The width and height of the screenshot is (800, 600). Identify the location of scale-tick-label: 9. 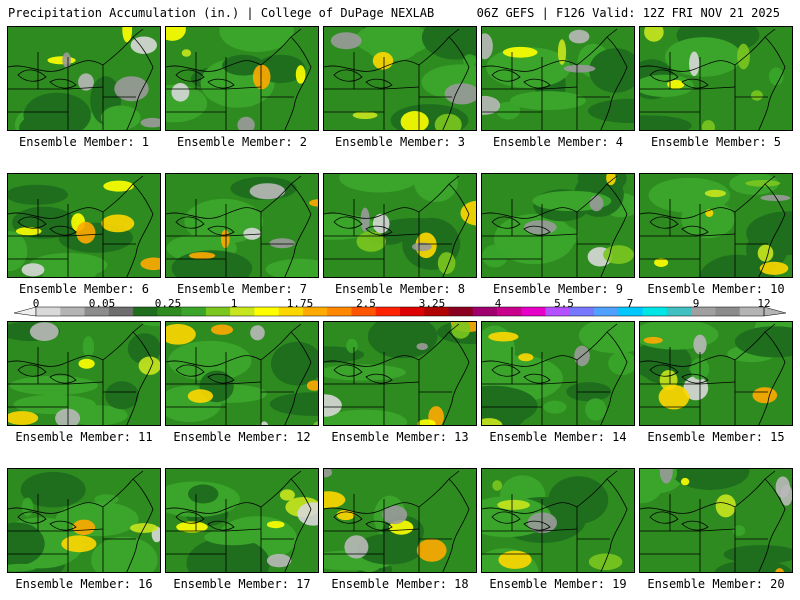
(696, 303).